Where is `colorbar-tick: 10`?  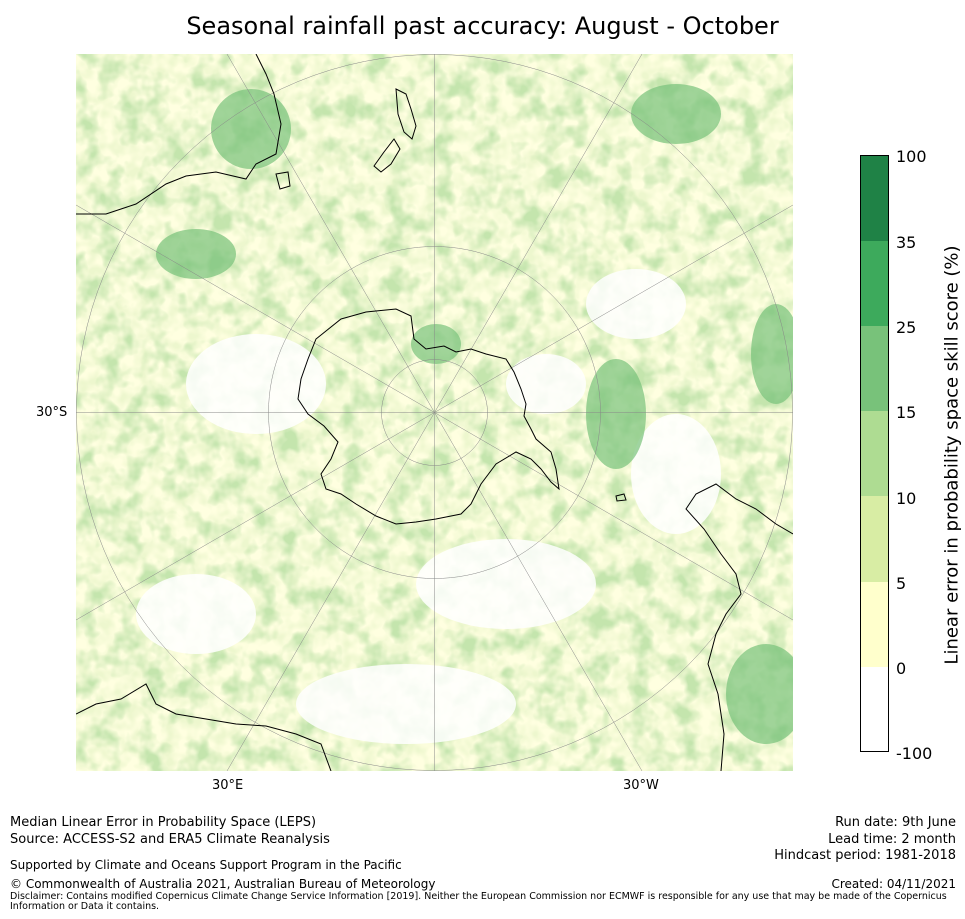
colorbar-tick: 10 is located at coordinates (906, 498).